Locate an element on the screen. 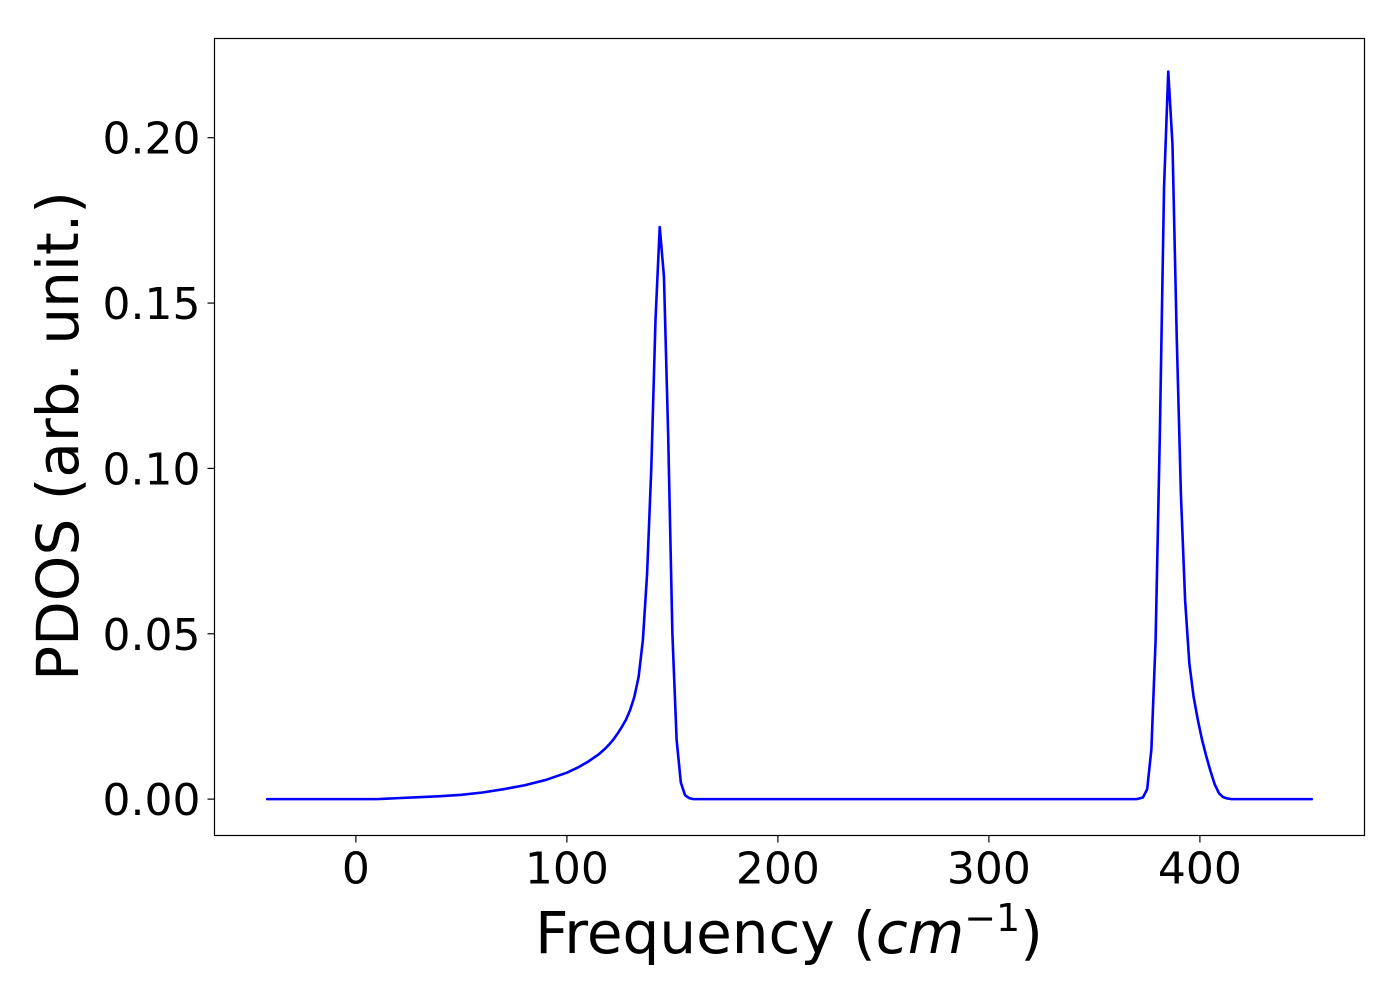  x-axis-label-unit: cm is located at coordinates (920, 933).